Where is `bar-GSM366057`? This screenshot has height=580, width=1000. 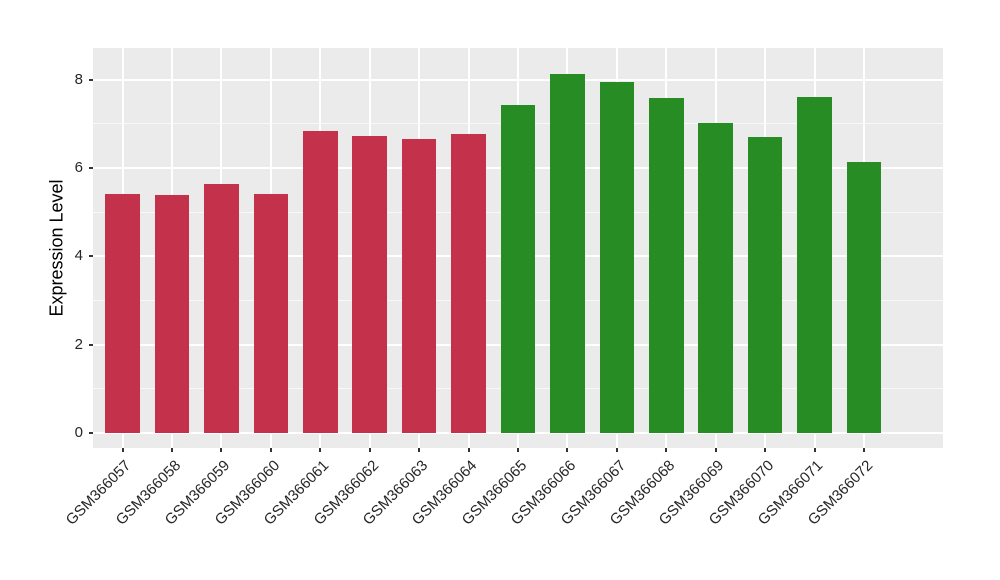 bar-GSM366057 is located at coordinates (122, 313).